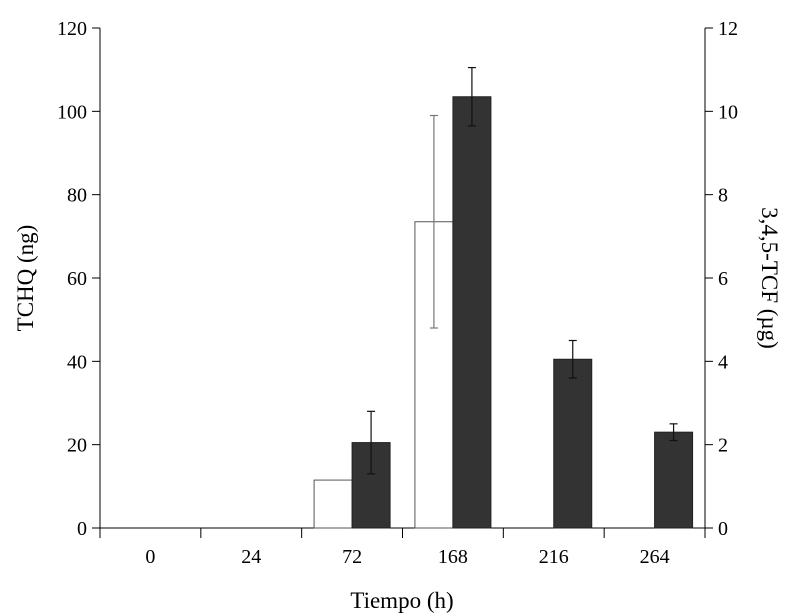 The height and width of the screenshot is (616, 785). I want to click on x-tick-label: 0, so click(150, 557).